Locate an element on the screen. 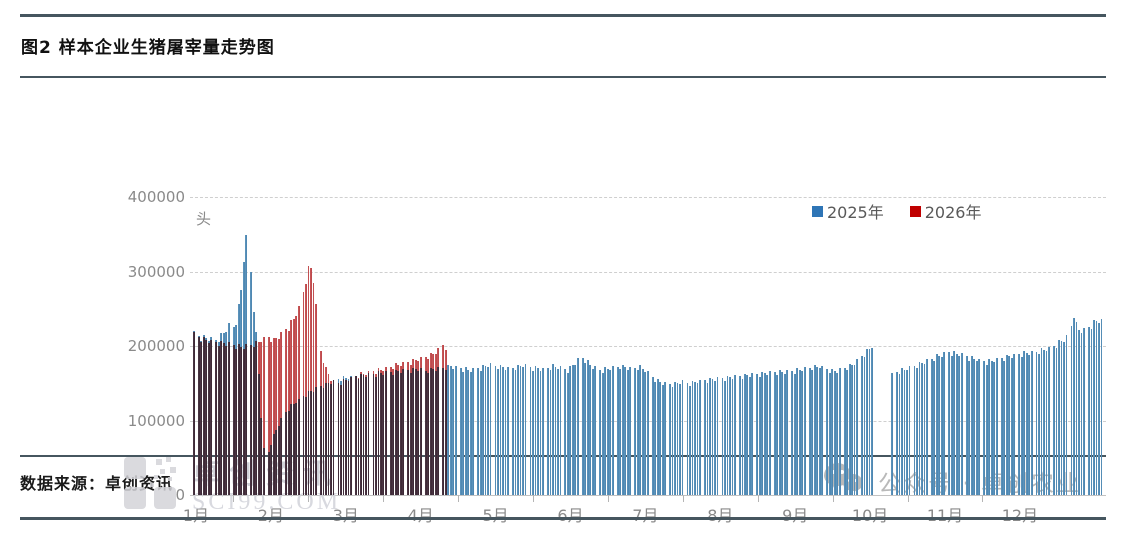 The width and height of the screenshot is (1123, 537). x-tick-label-month: 3月 is located at coordinates (345, 515).